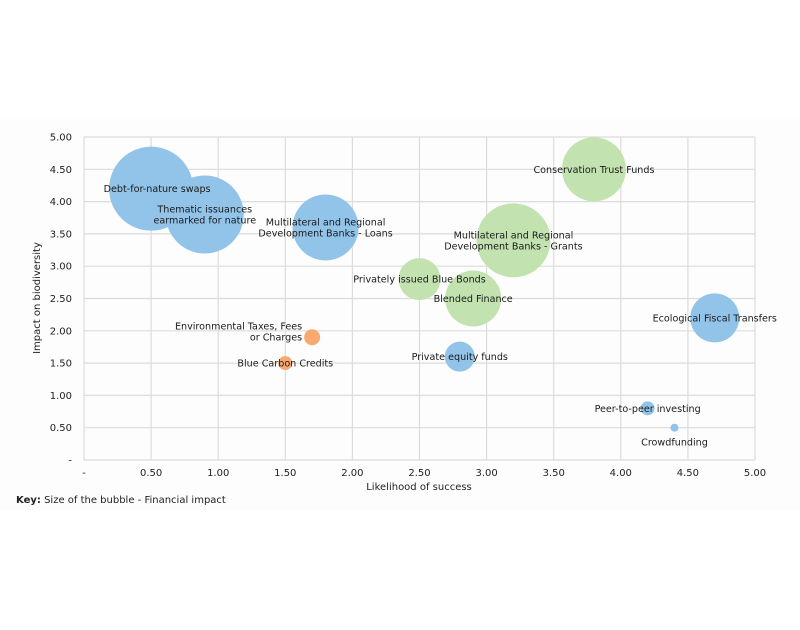 This screenshot has width=800, height=630. Describe the element at coordinates (276, 337) in the screenshot. I see `bubble-label: or Charges` at that location.